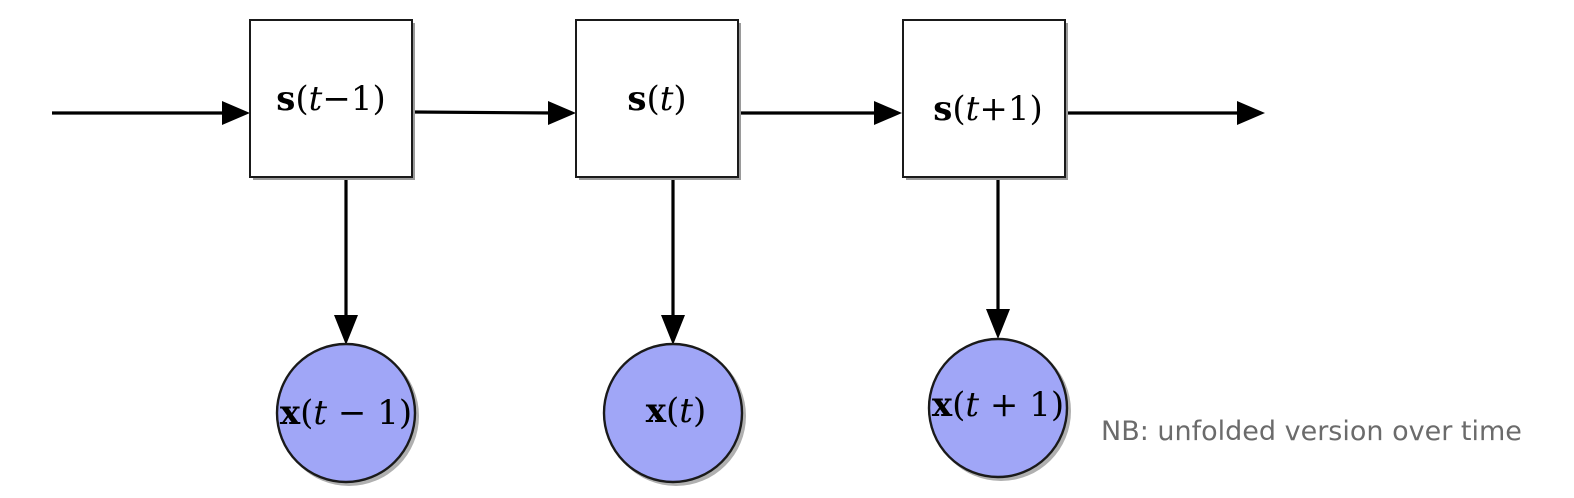 This screenshot has height=498, width=1574. I want to click on observation-node-1: x(t − 1), so click(347, 414).